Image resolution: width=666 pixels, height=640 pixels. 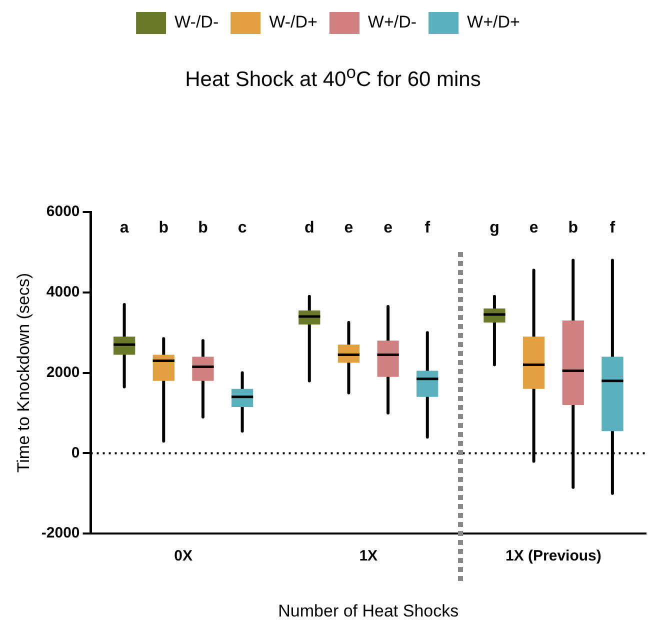 I want to click on y-tick-label: 4000, so click(x=63, y=292).